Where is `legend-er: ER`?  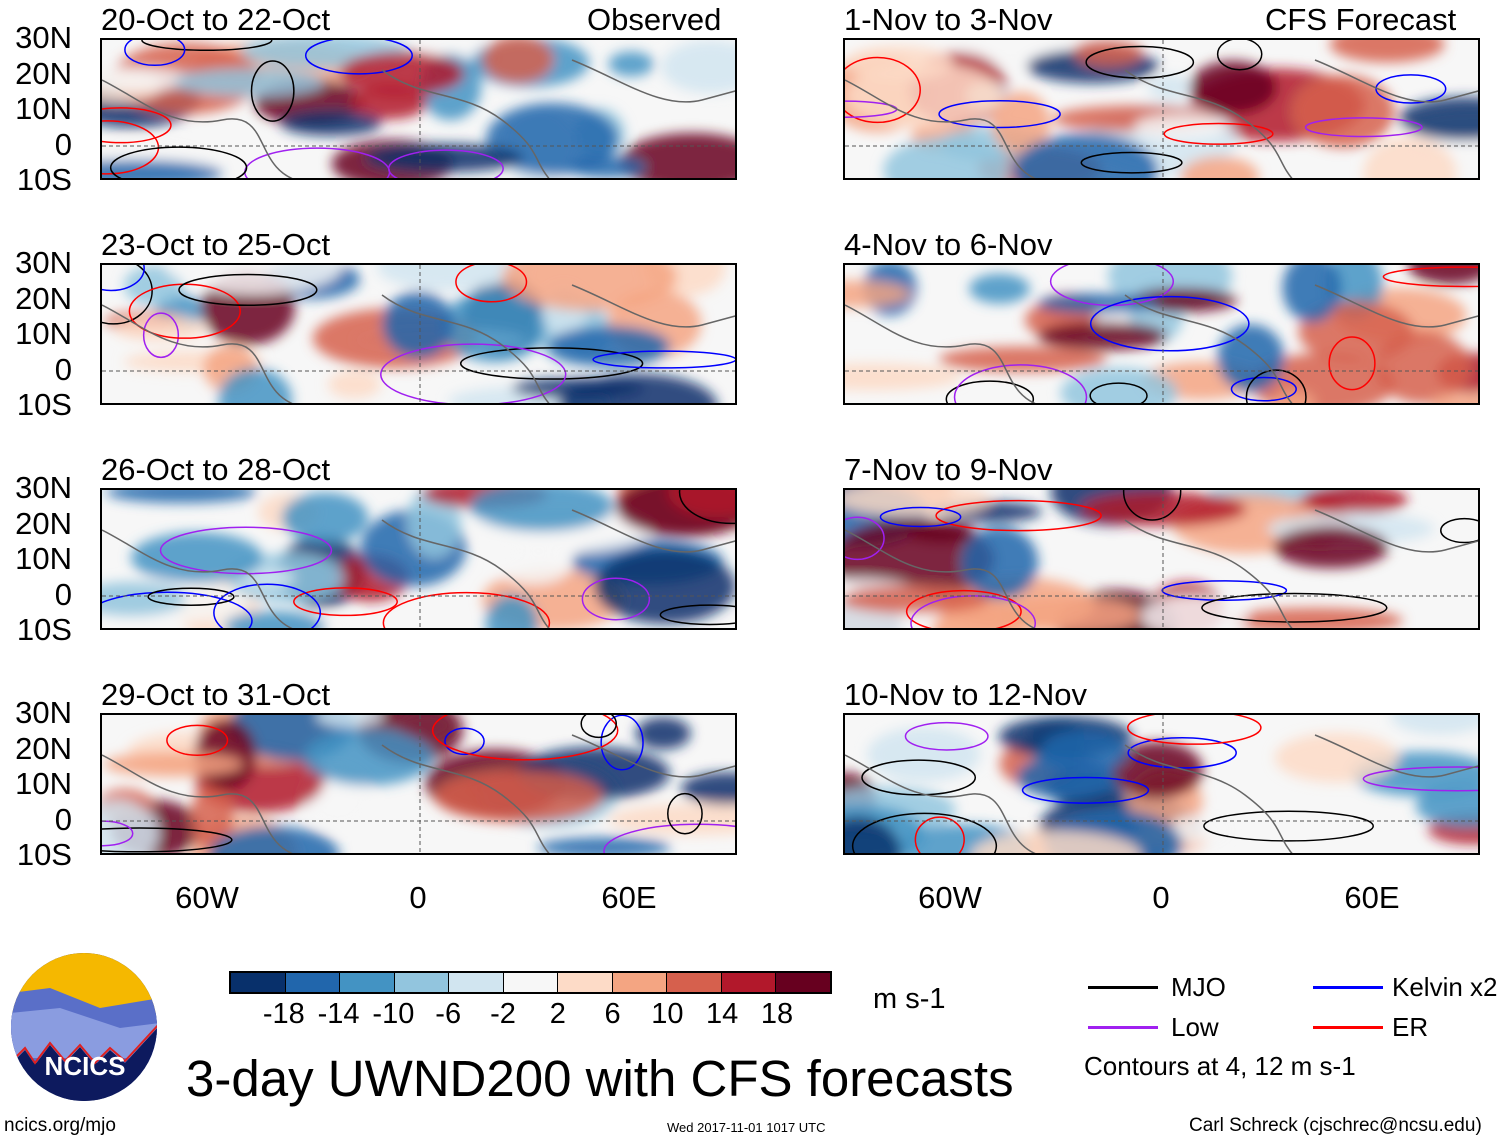 legend-er: ER is located at coordinates (1410, 1027).